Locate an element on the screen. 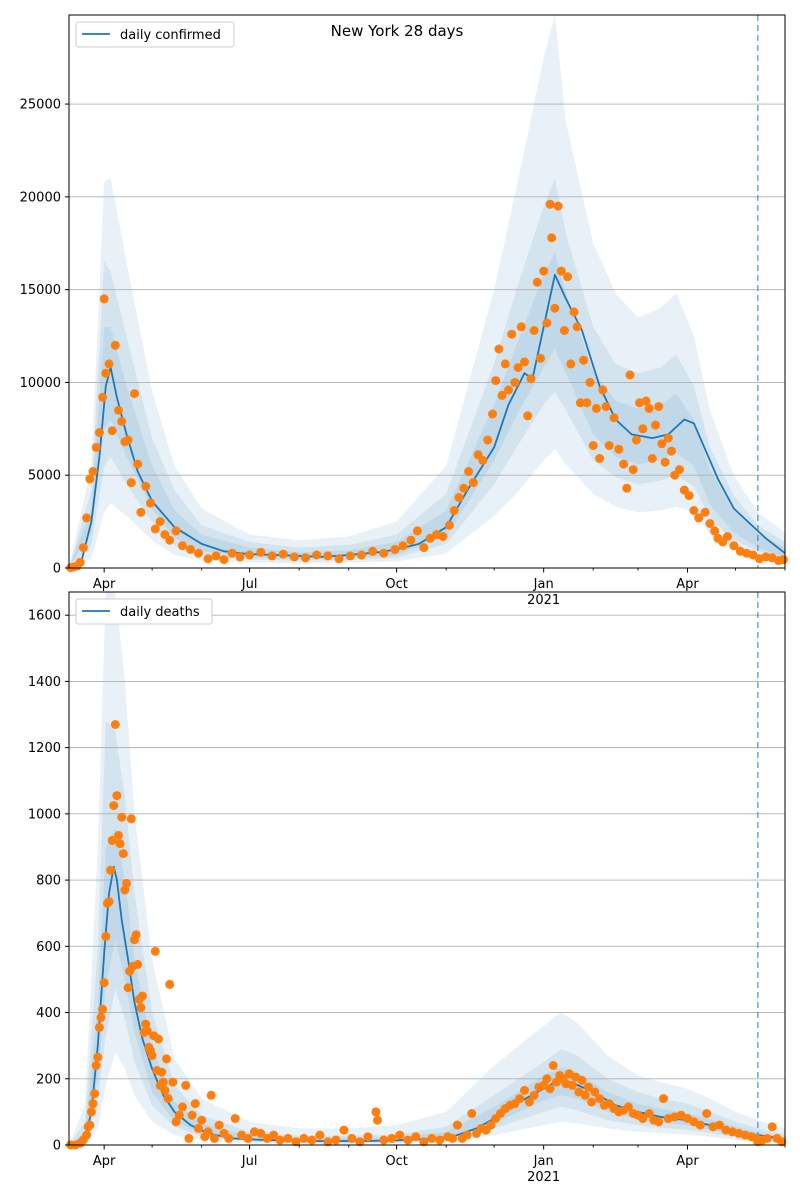  deaths-y-tick-label: 600 is located at coordinates (48, 947).